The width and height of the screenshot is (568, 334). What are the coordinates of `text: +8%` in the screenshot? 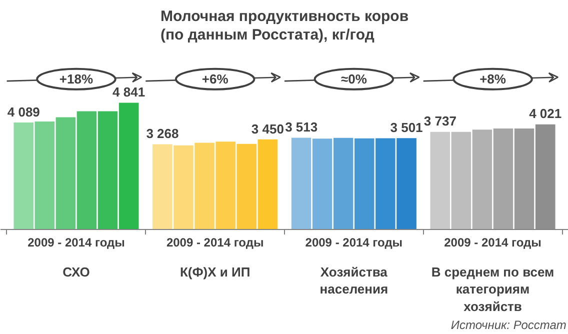 It's located at (493, 79).